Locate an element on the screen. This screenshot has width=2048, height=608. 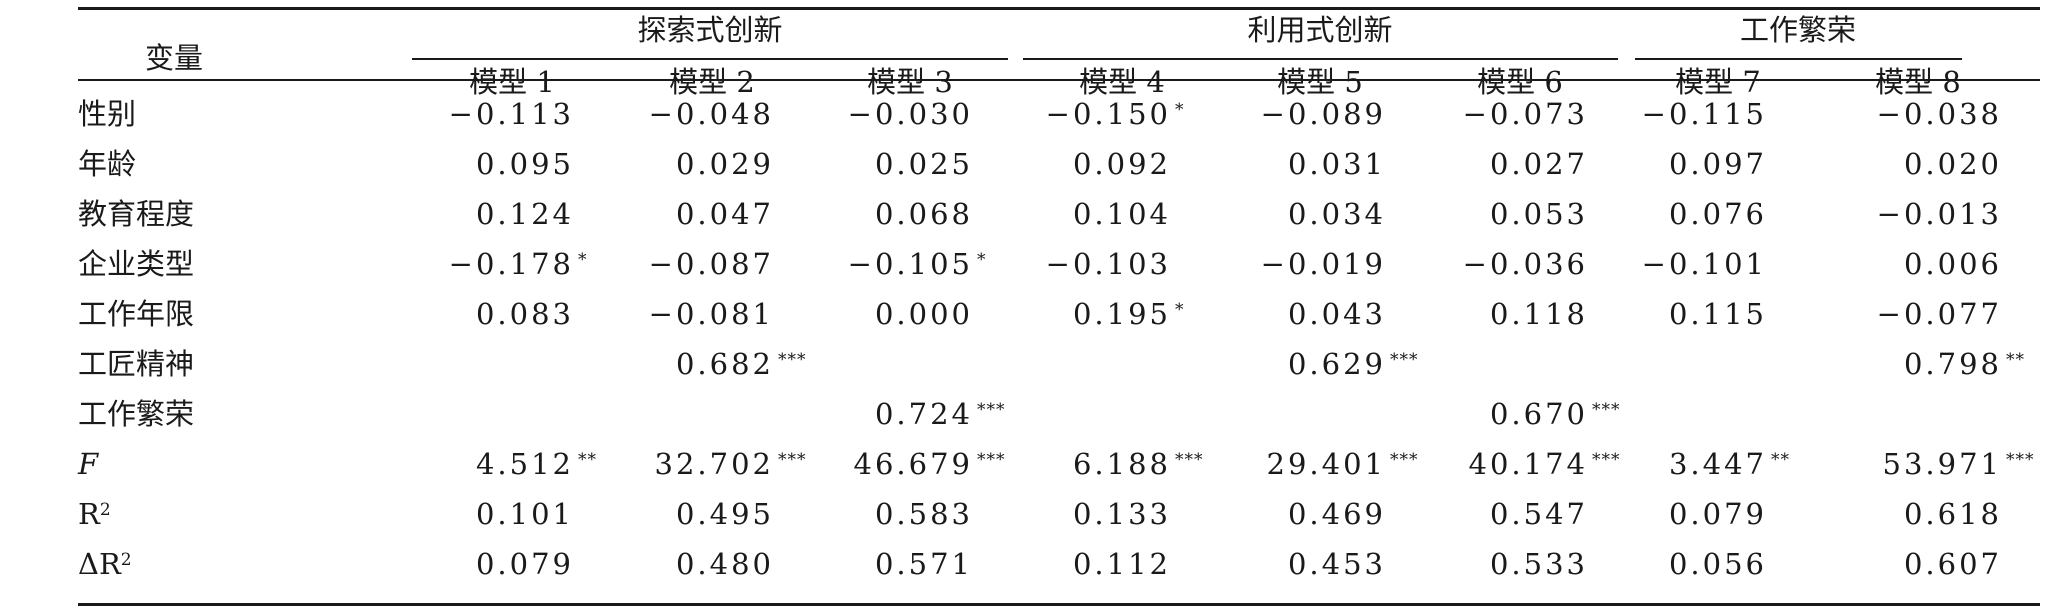
row-label: 工匠精神 is located at coordinates (136, 364).